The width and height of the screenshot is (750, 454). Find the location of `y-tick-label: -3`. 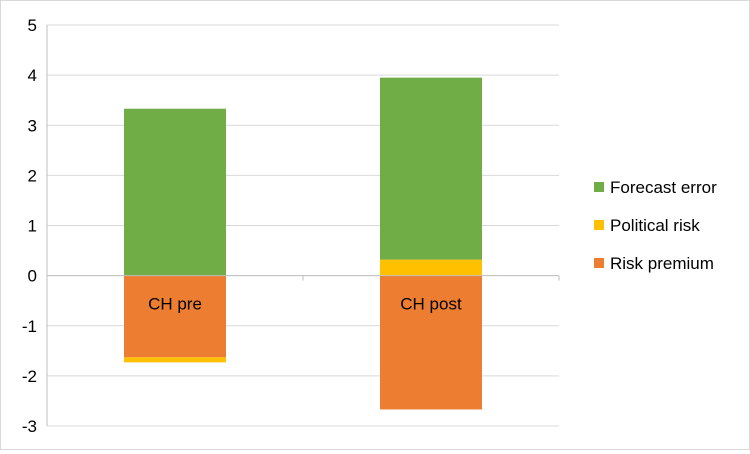

y-tick-label: -3 is located at coordinates (29, 426).